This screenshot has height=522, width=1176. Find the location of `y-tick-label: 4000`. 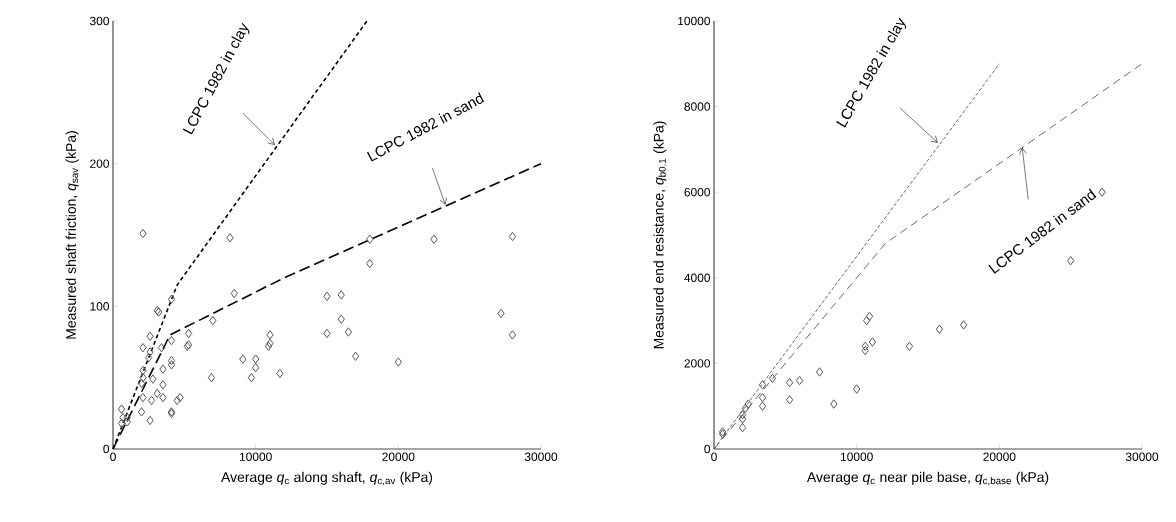

y-tick-label: 4000 is located at coordinates (697, 278).